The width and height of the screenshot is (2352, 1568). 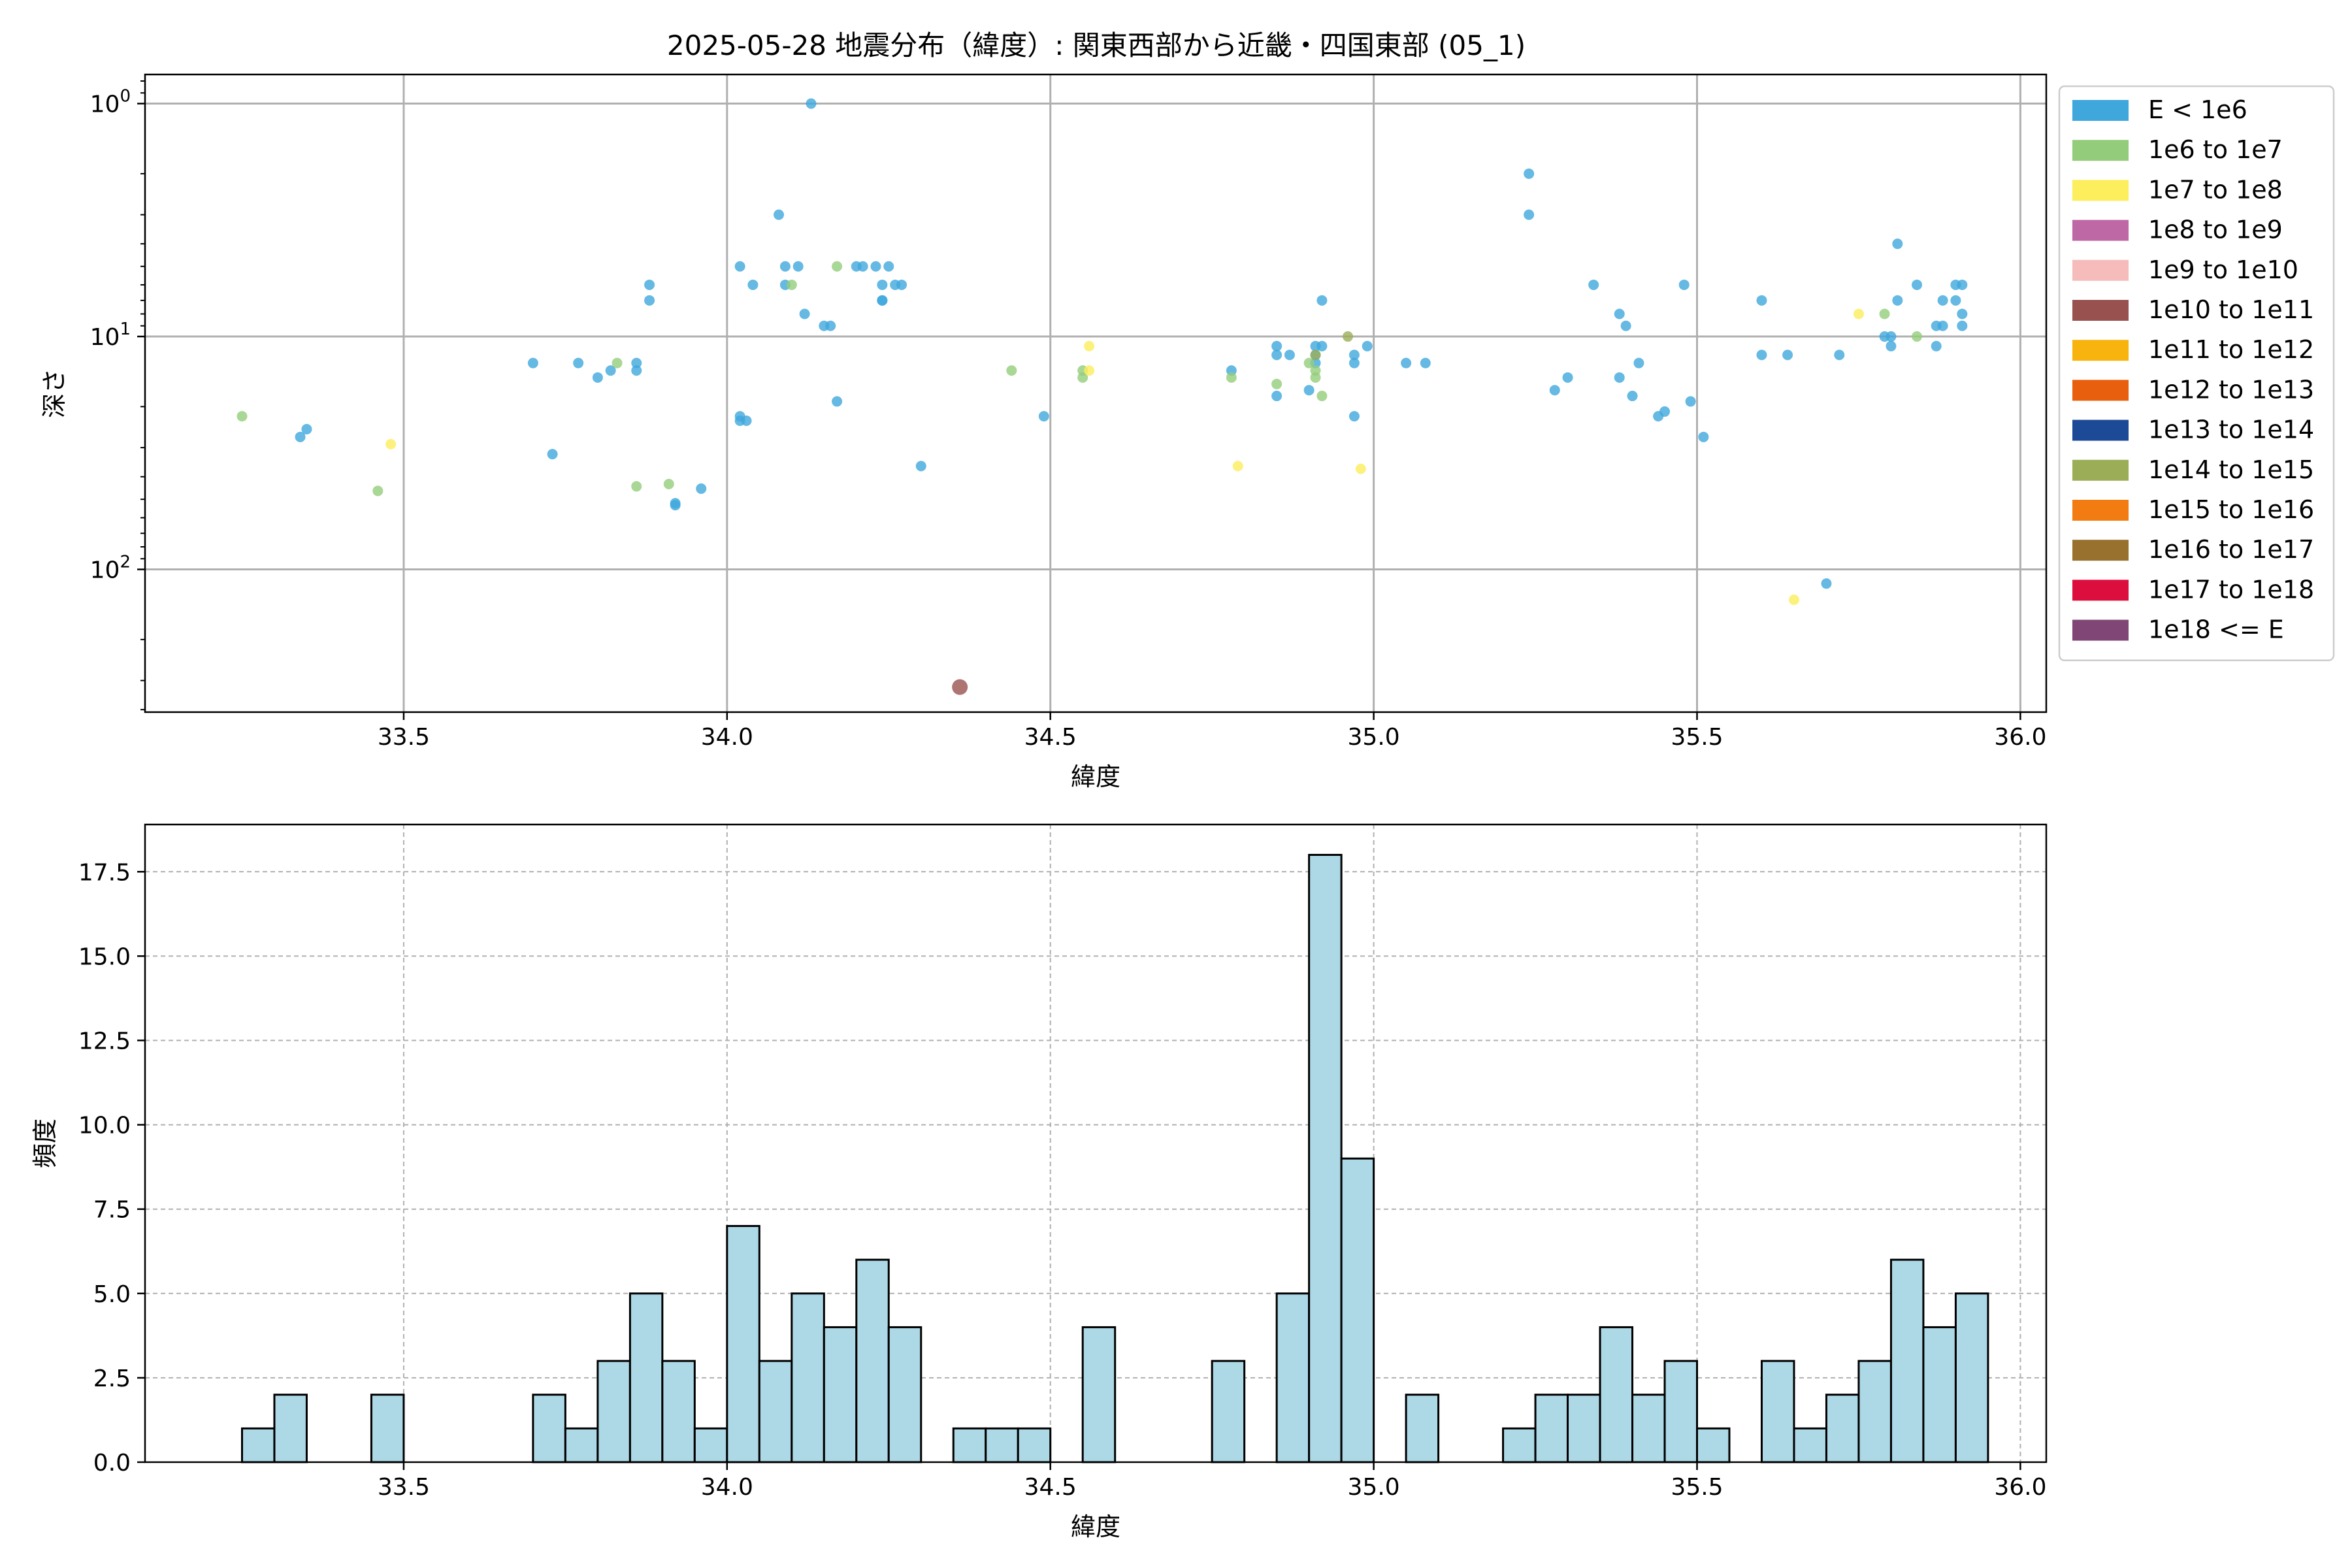 I want to click on legend-label: 1e15 to 1e16, so click(x=2231, y=509).